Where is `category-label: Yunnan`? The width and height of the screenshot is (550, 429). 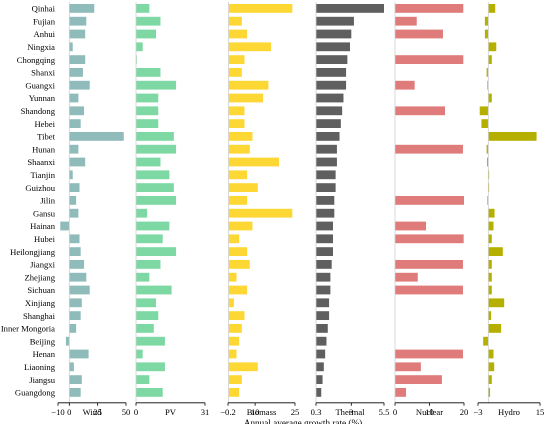
category-label: Yunnan is located at coordinates (42, 98).